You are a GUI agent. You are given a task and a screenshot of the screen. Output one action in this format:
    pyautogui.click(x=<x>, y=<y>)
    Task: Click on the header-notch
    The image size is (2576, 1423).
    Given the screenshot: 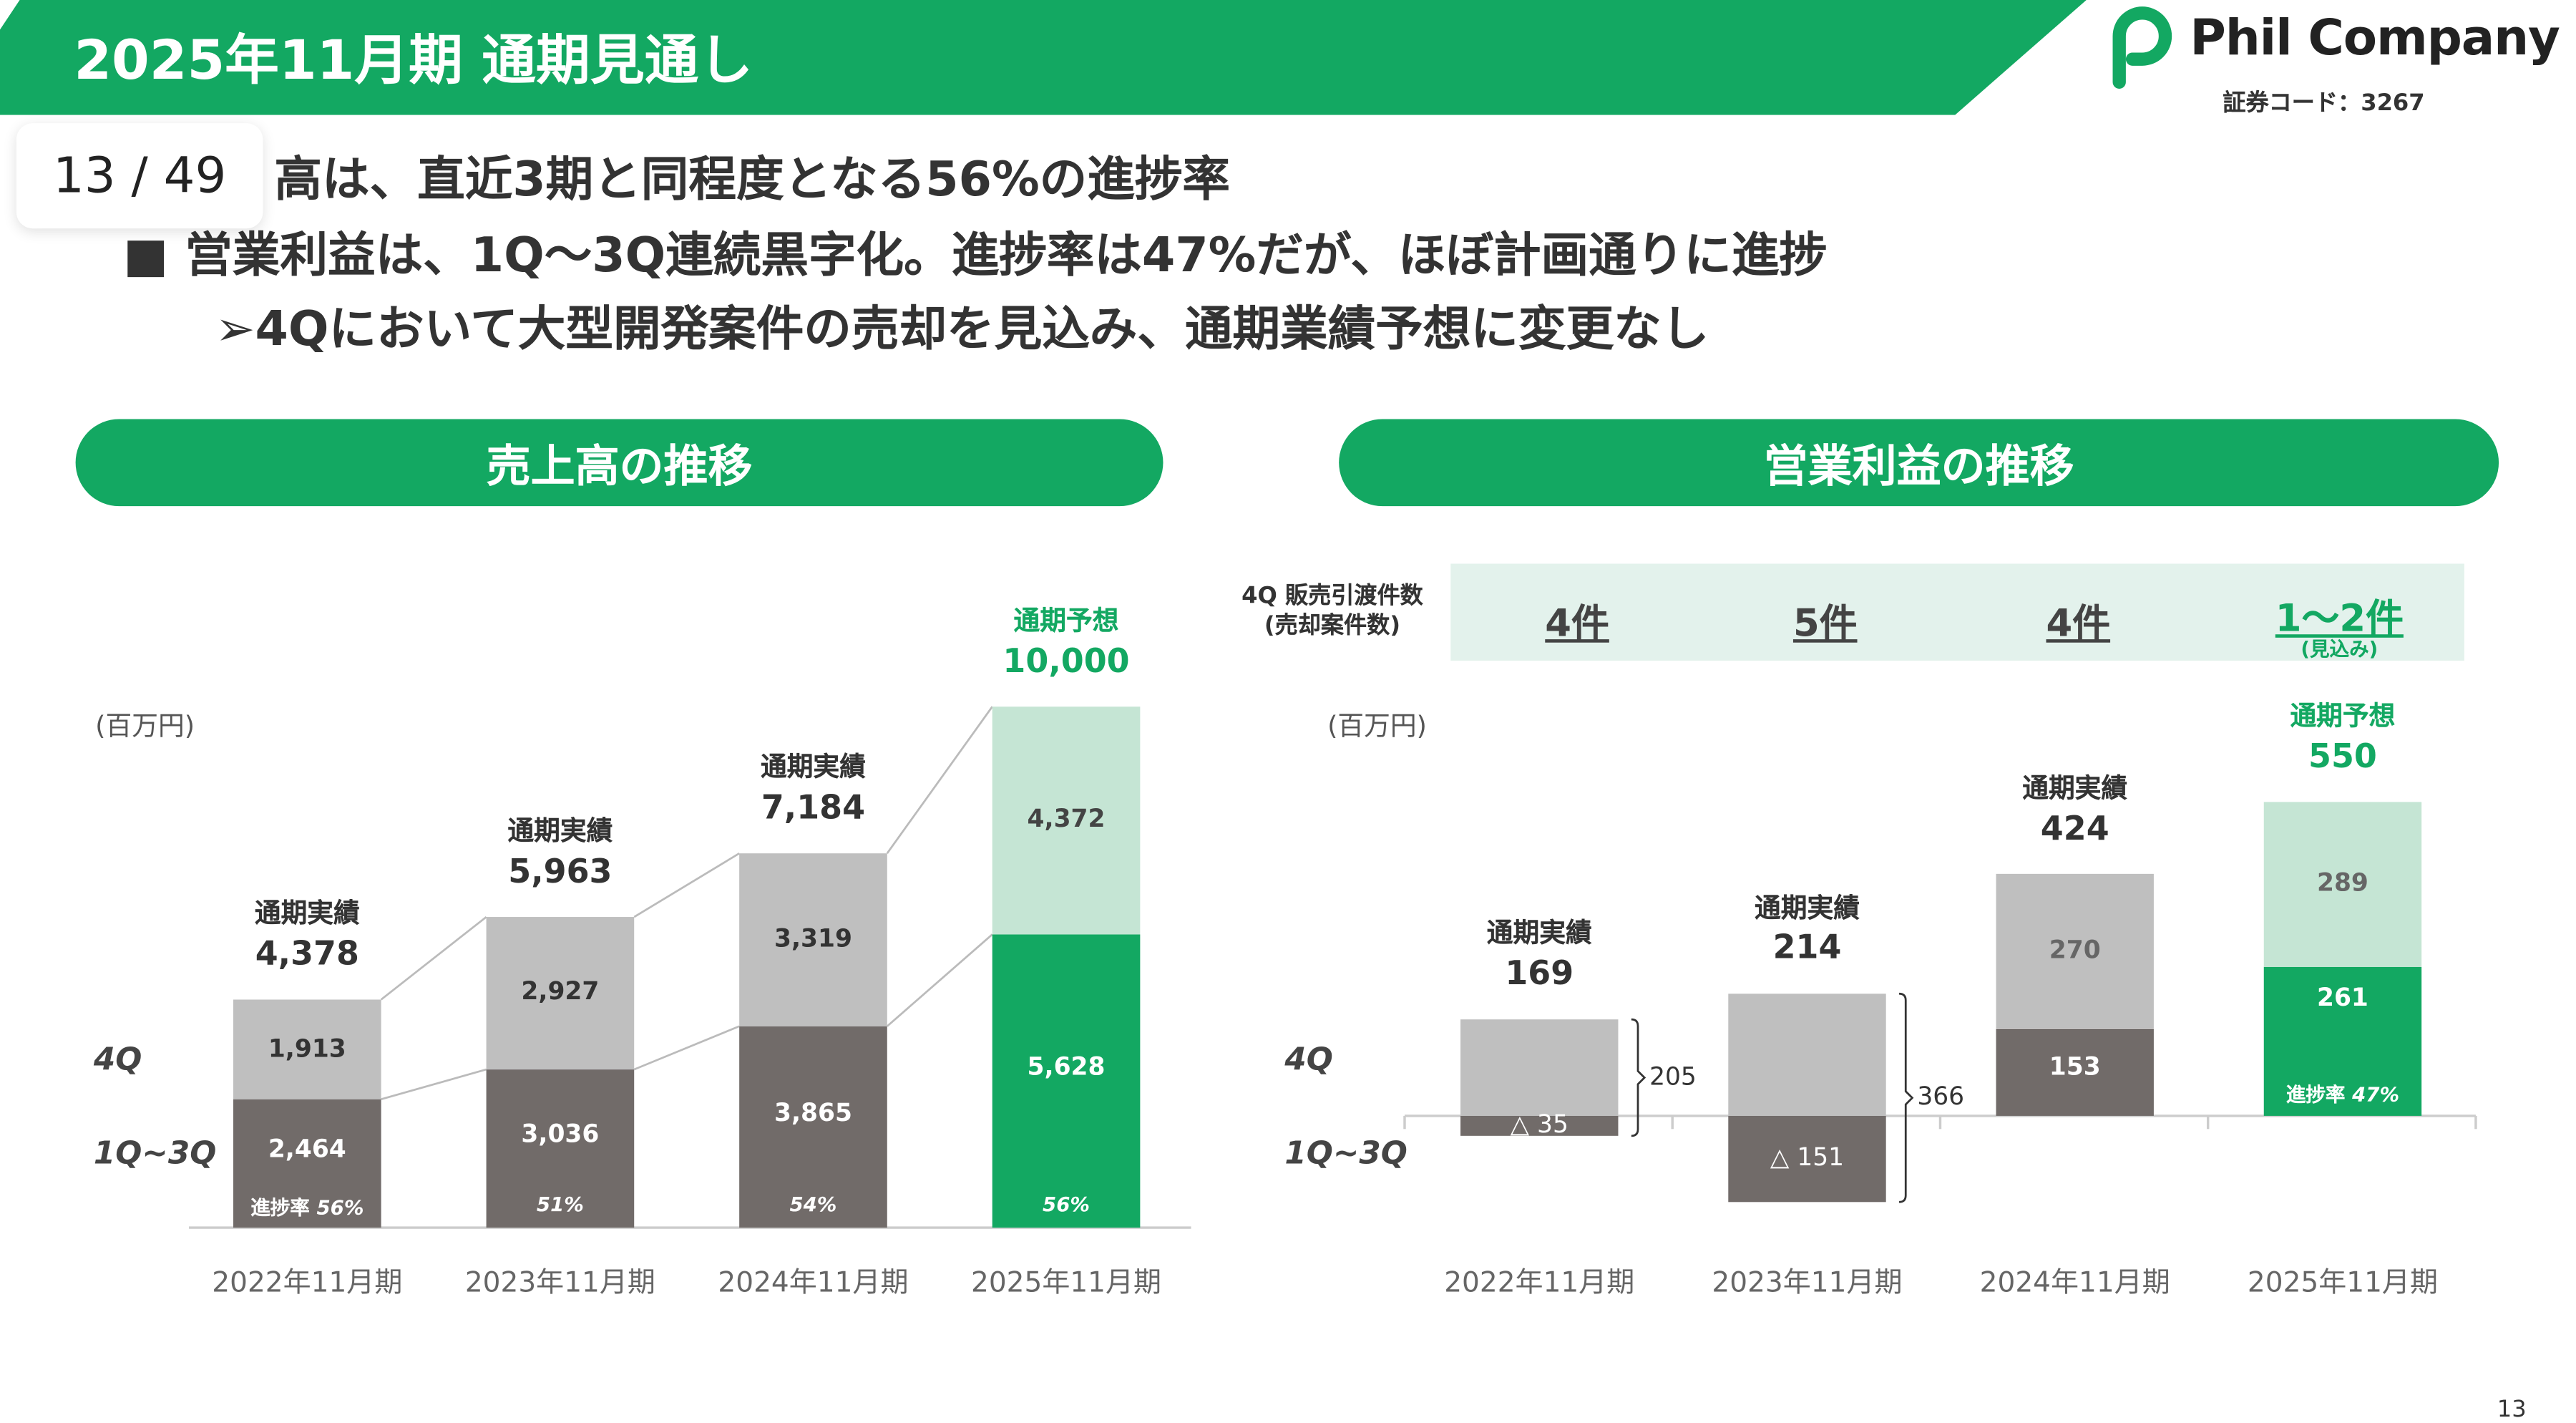 What is the action you would take?
    pyautogui.click(x=10, y=15)
    